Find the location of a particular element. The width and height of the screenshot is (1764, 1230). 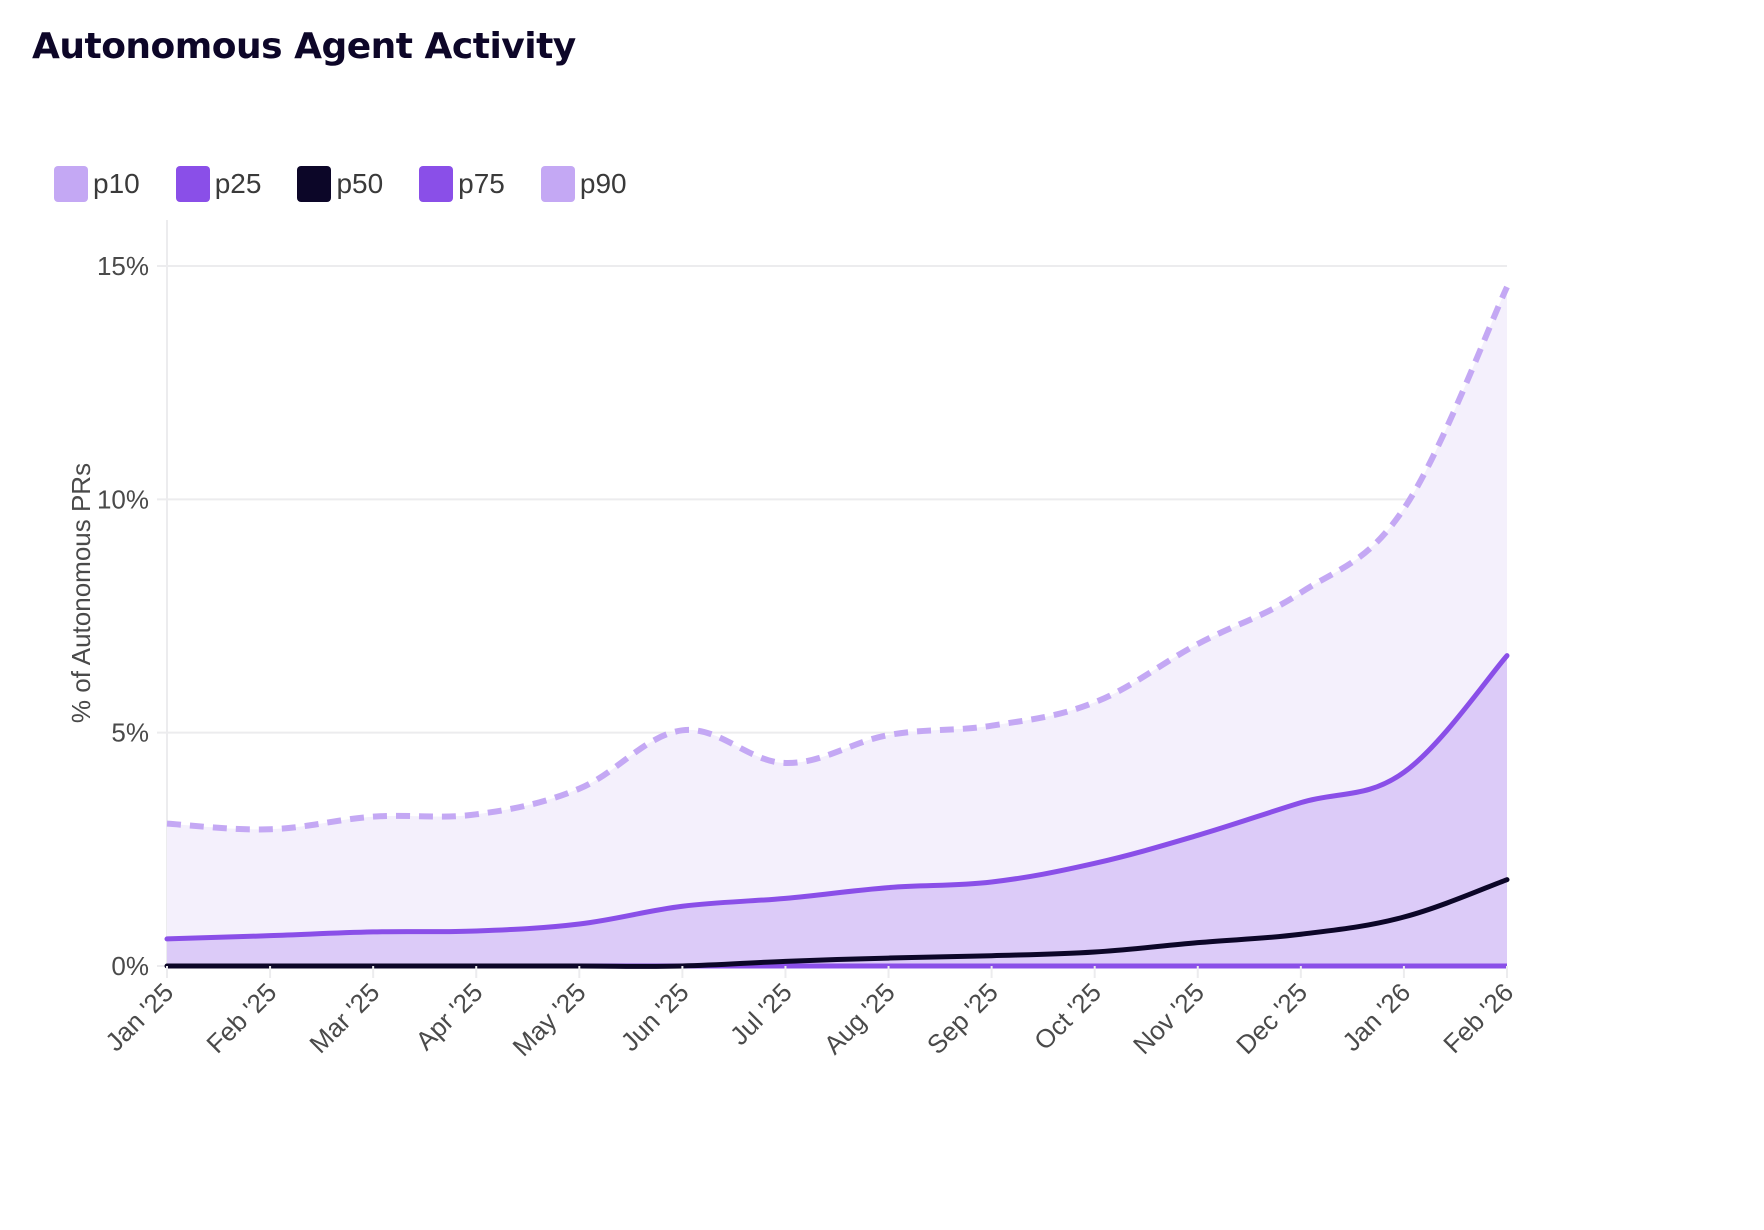

legend-item-p75: p75 is located at coordinates (462, 184).